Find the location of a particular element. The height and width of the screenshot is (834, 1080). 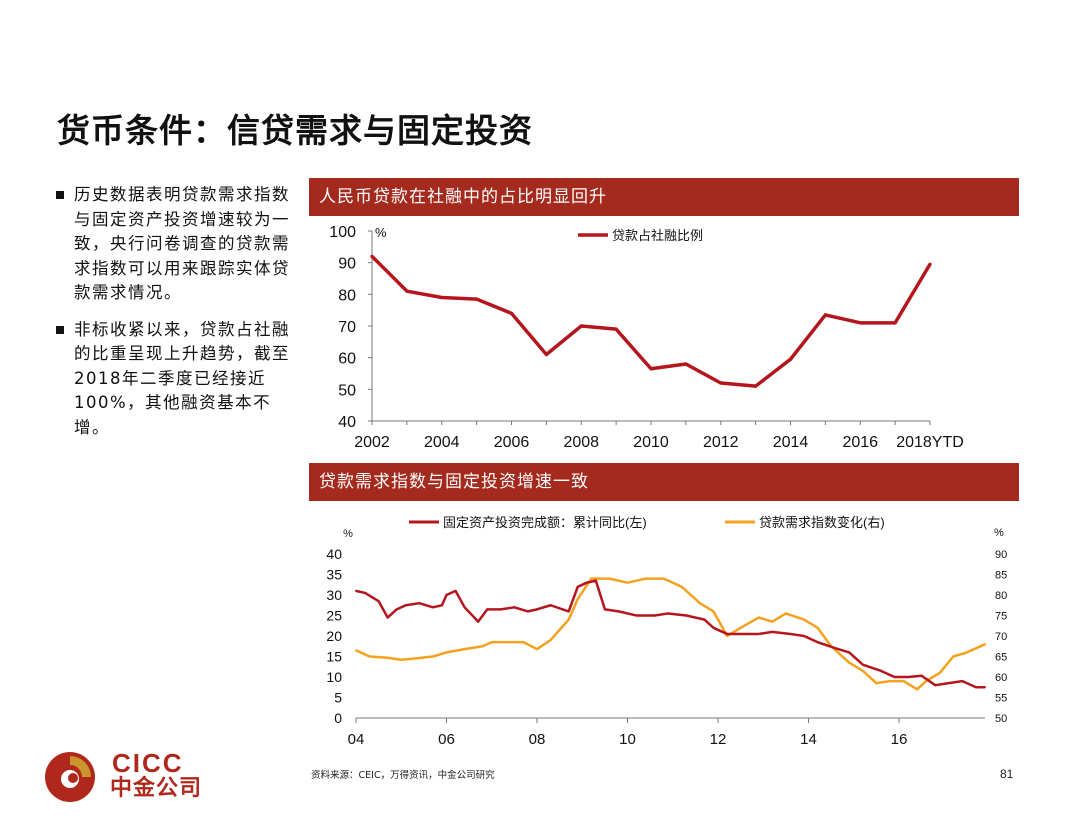

chart2-right-tick-label: 55 is located at coordinates (1001, 699).